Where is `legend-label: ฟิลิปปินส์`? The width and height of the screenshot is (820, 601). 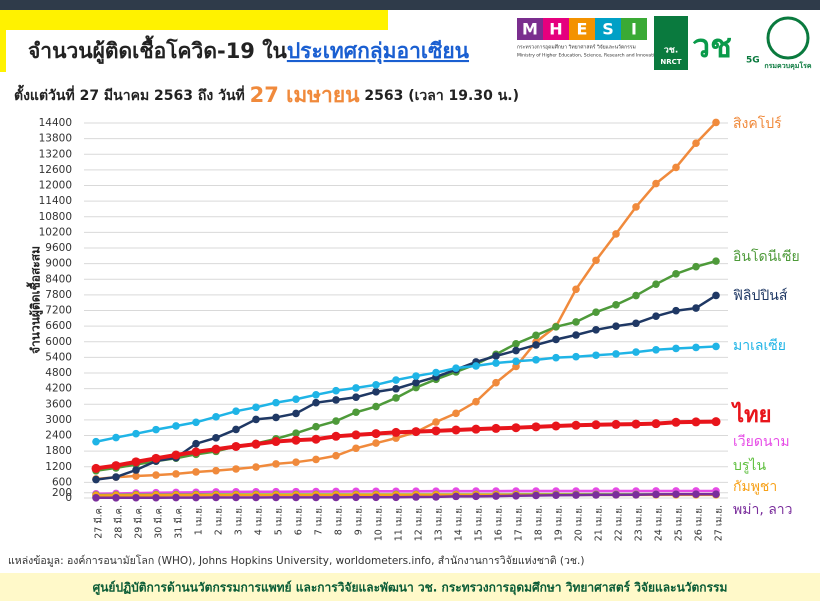 legend-label: ฟิลิปปินส์ is located at coordinates (760, 295).